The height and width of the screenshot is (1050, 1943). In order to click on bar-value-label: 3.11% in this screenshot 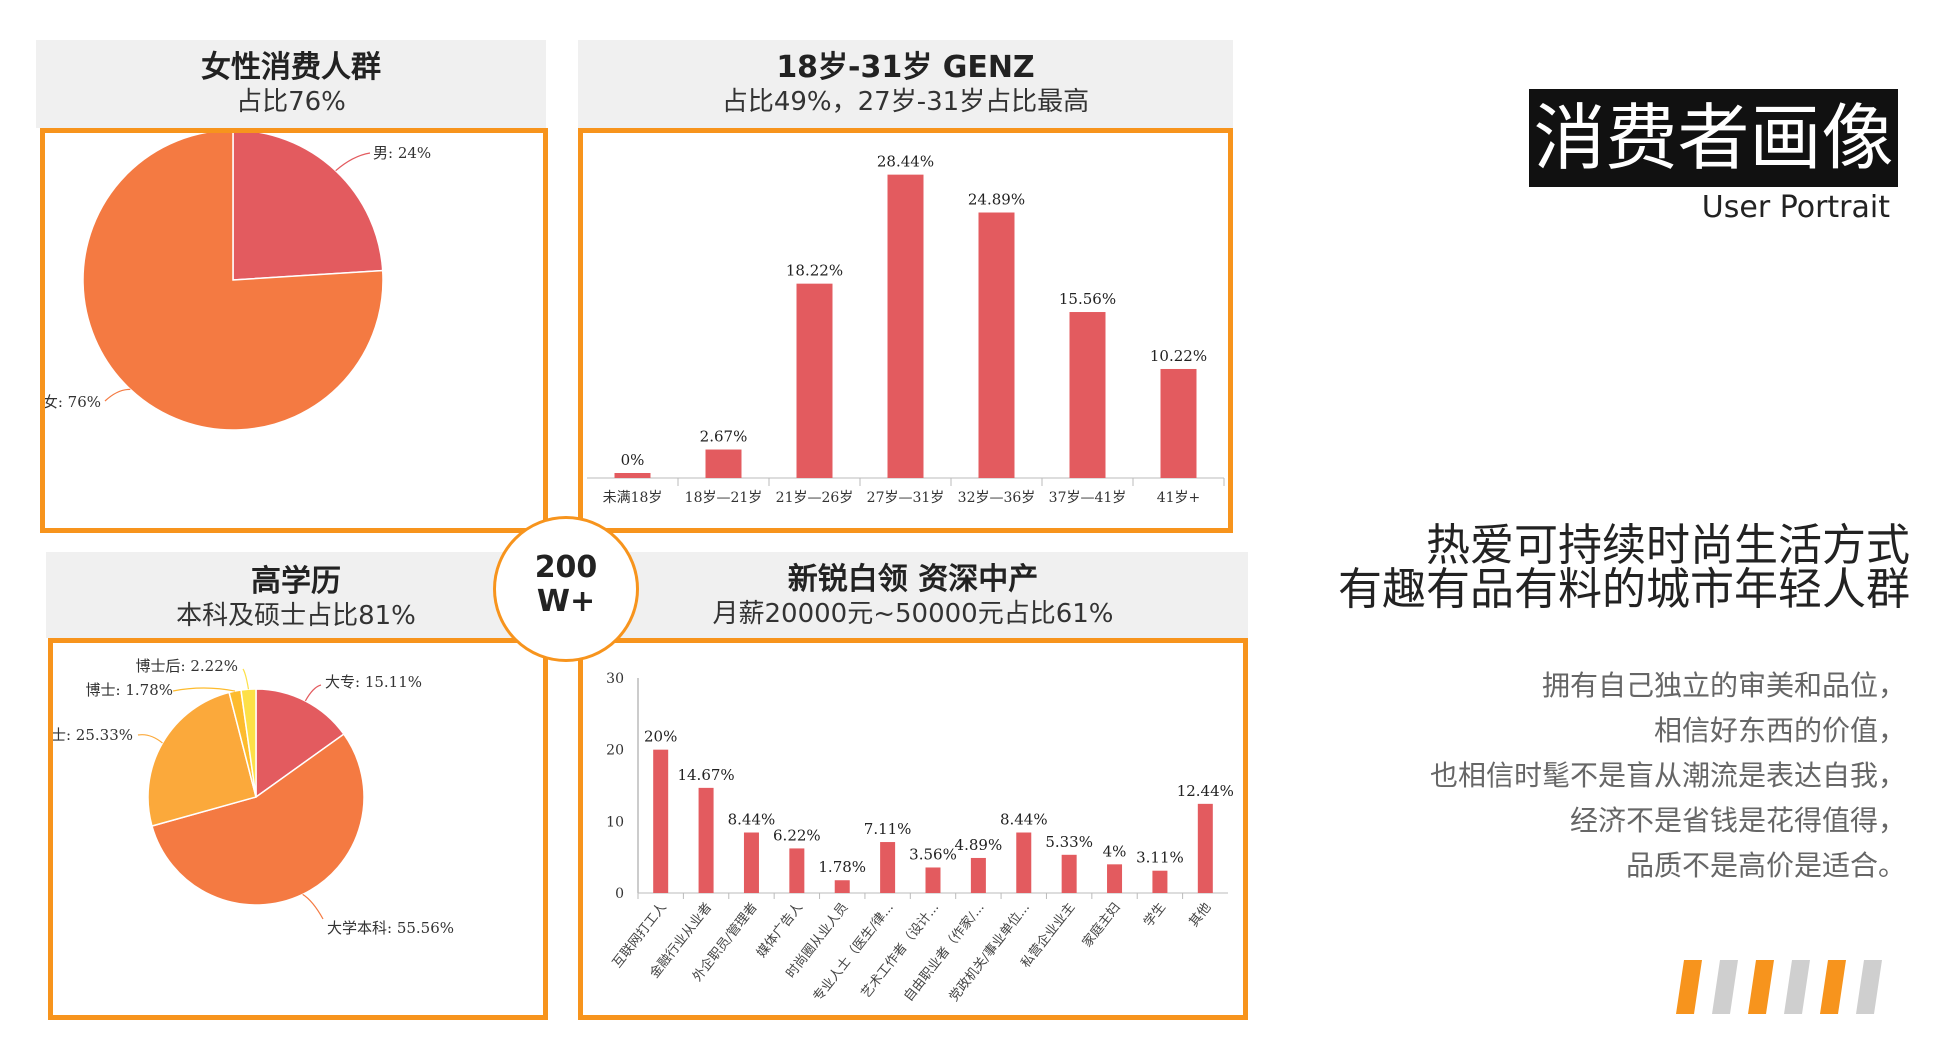, I will do `click(1160, 858)`.